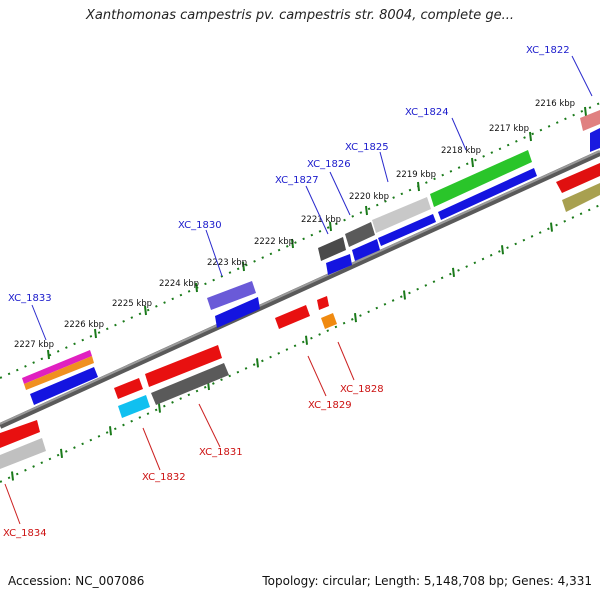 The width and height of the screenshot is (600, 600). Describe the element at coordinates (329, 321) in the screenshot. I see `gene-block-xc1828` at that location.